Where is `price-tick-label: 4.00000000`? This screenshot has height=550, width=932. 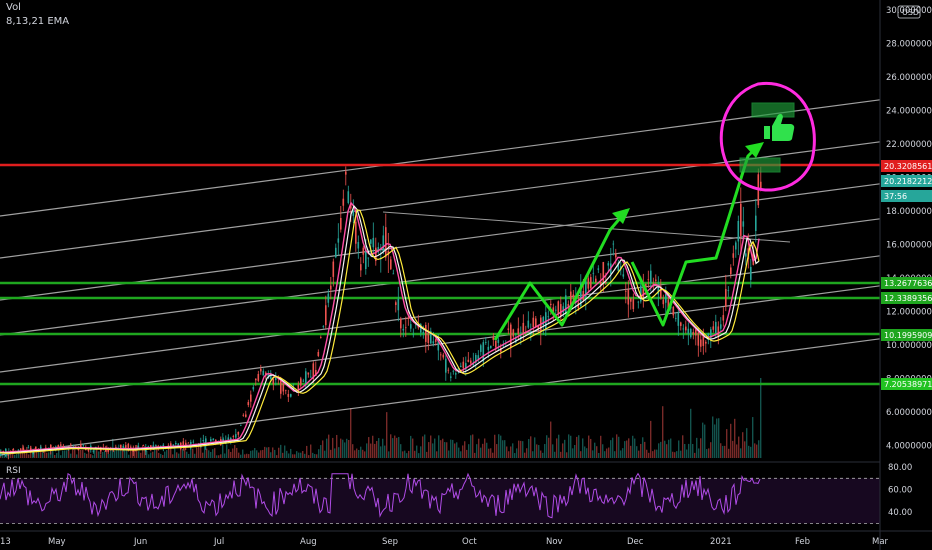 price-tick-label: 4.00000000 is located at coordinates (909, 447).